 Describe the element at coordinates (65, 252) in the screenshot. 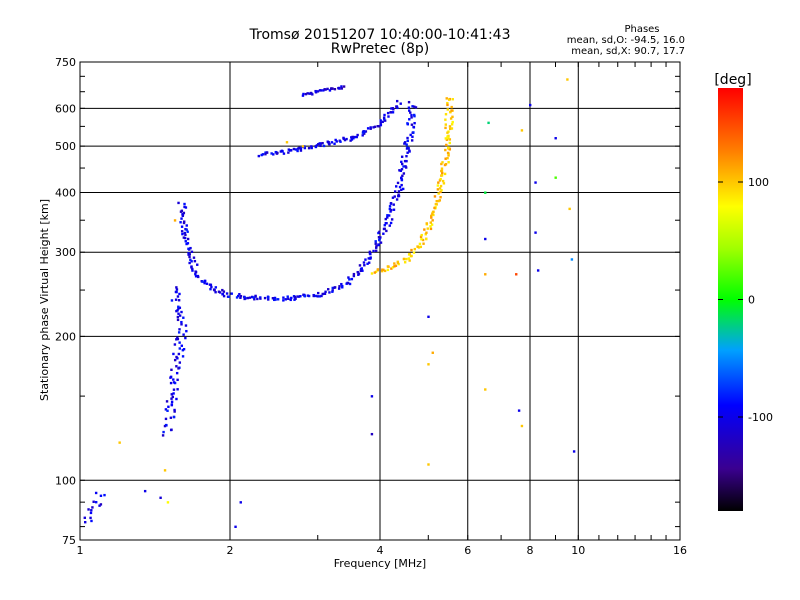

I see `y-tick-label: 300` at that location.